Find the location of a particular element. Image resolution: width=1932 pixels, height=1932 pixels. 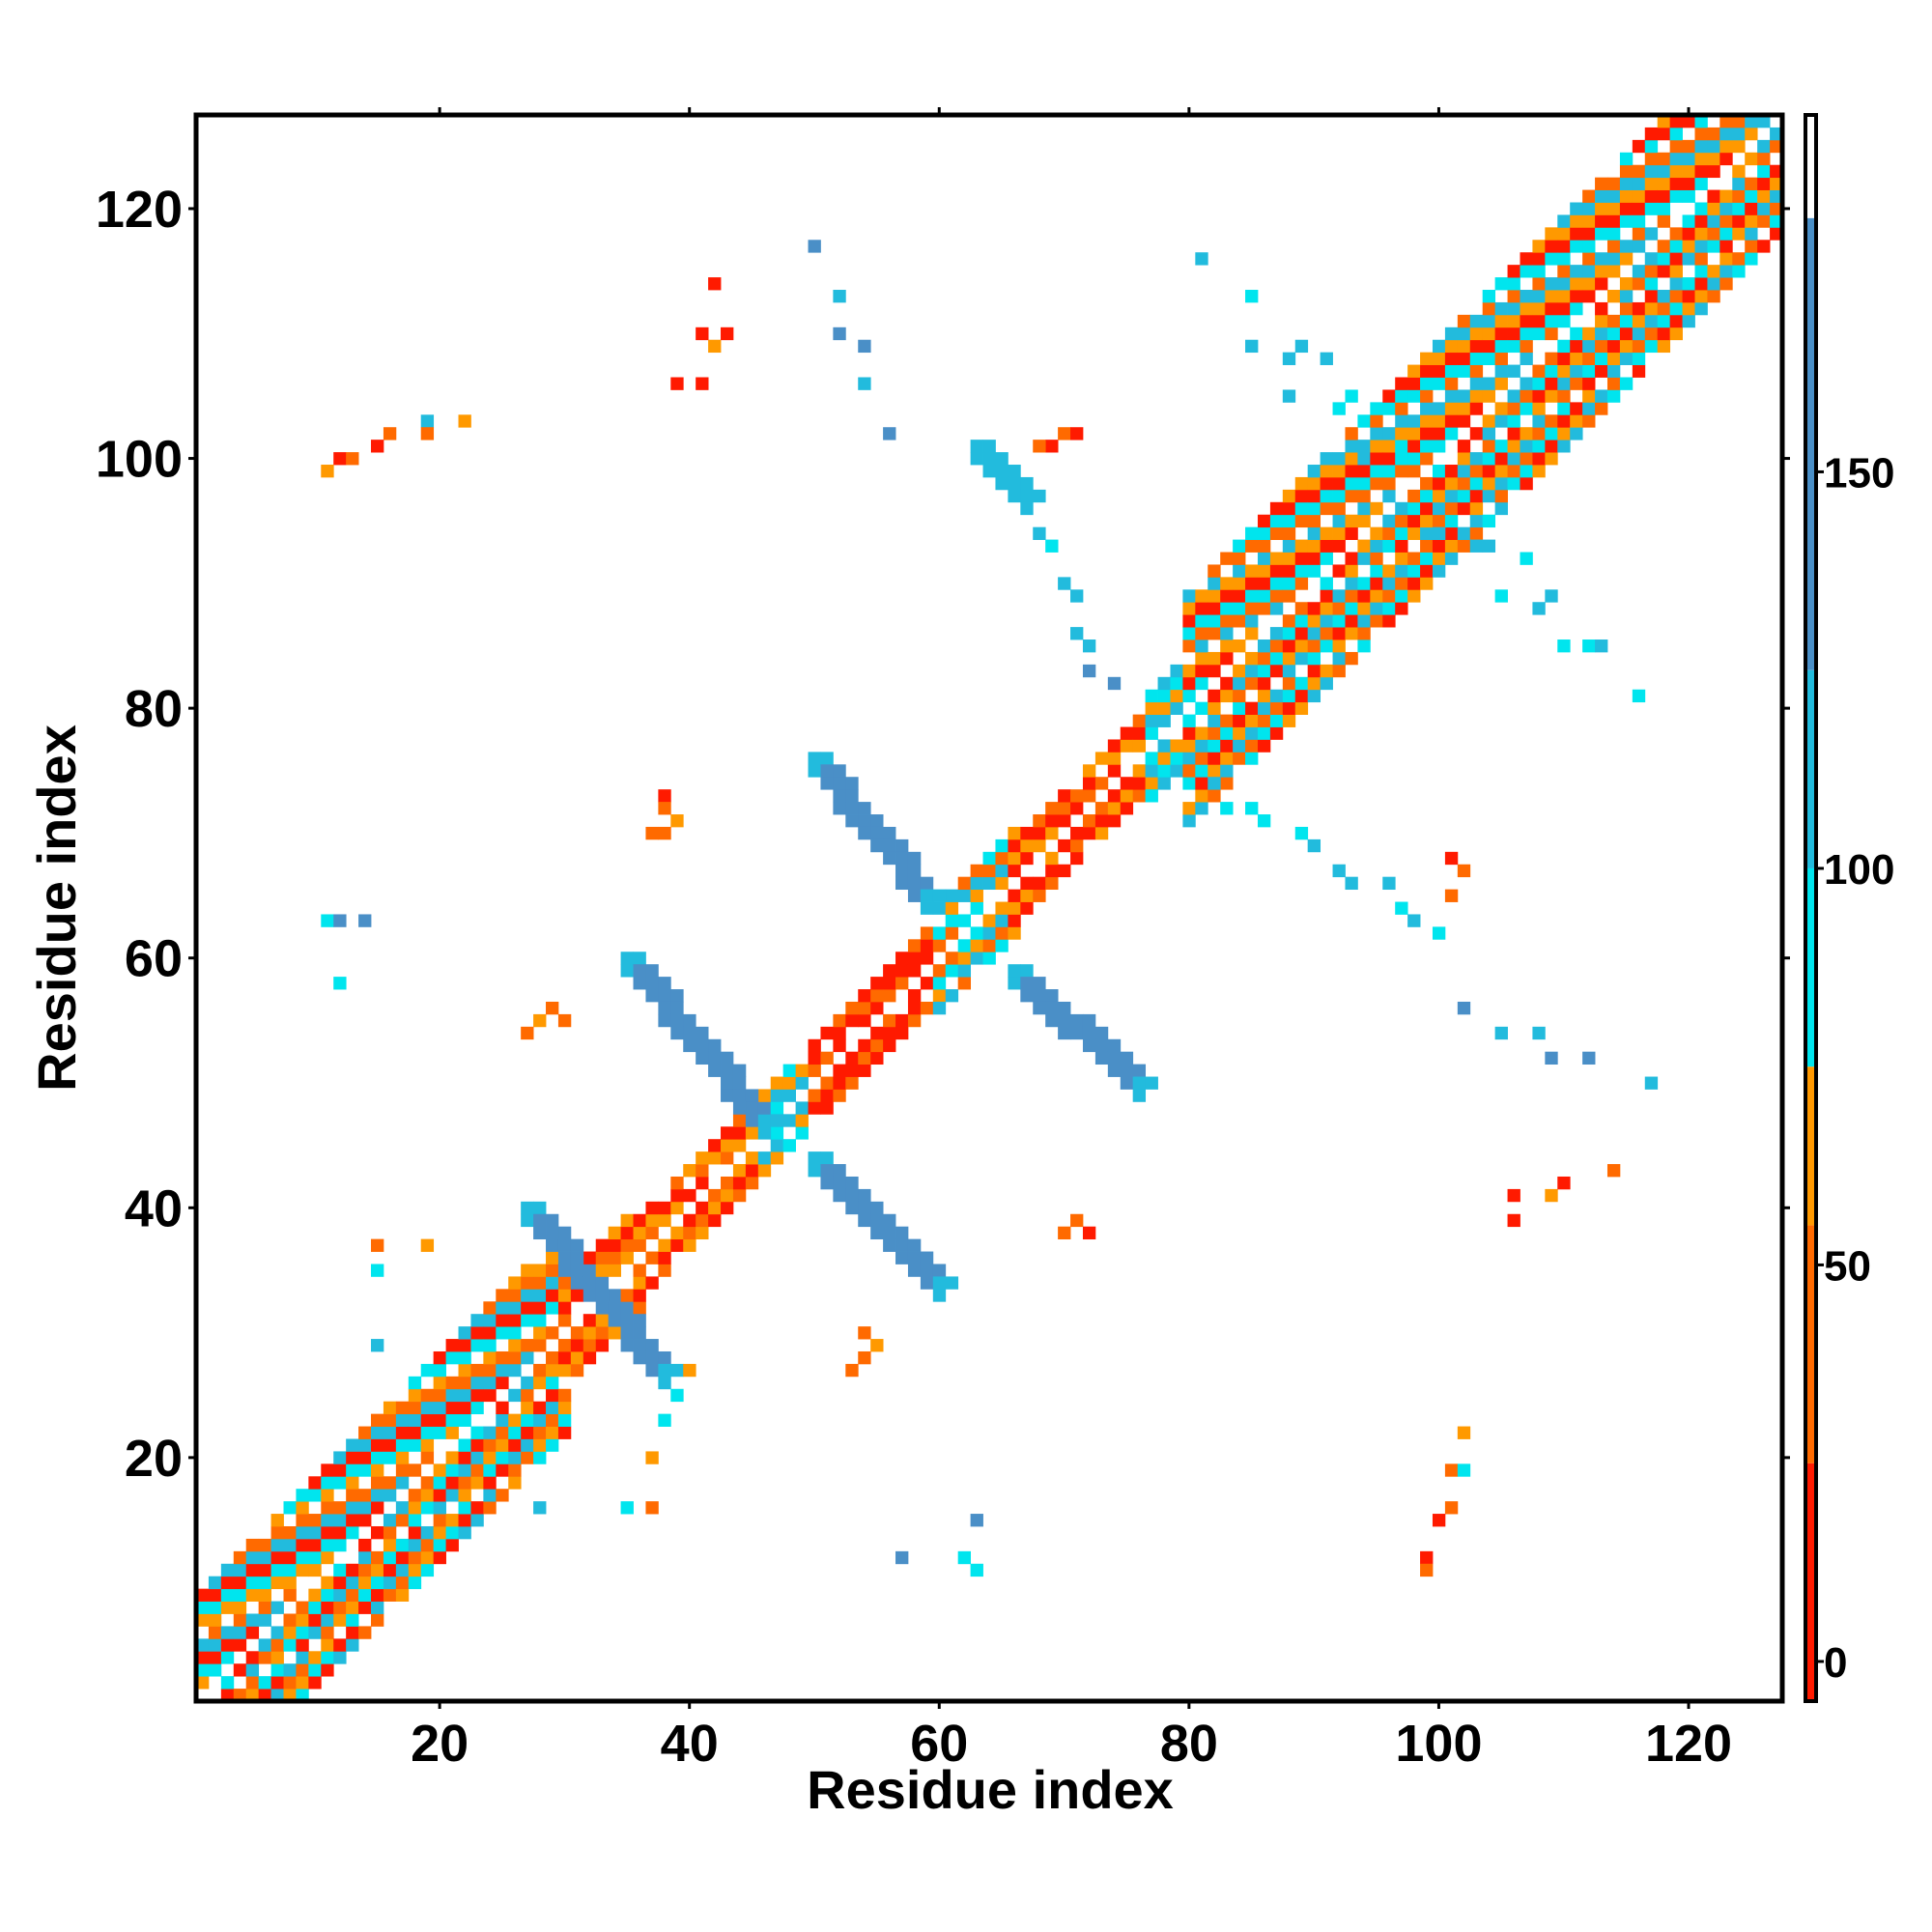

x-tick-label: 80 is located at coordinates (1189, 1744).